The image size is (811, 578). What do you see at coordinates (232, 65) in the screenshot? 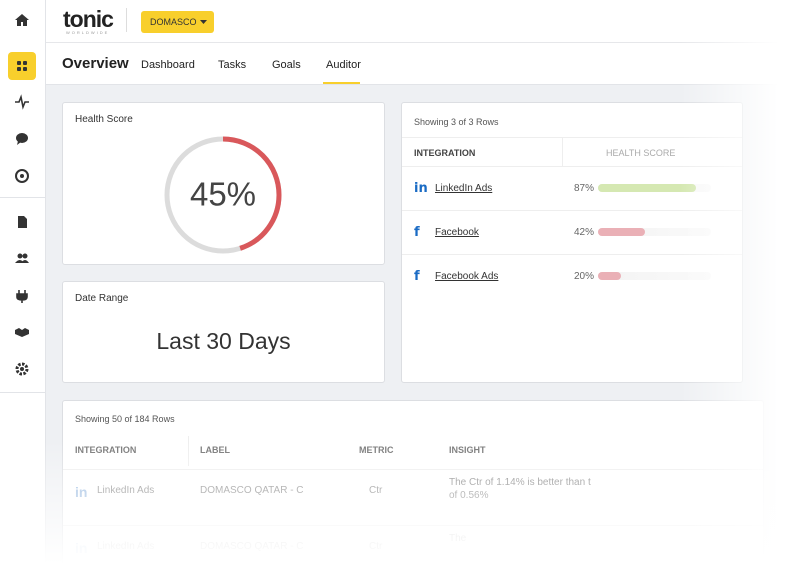
I see `tab: Tasks` at bounding box center [232, 65].